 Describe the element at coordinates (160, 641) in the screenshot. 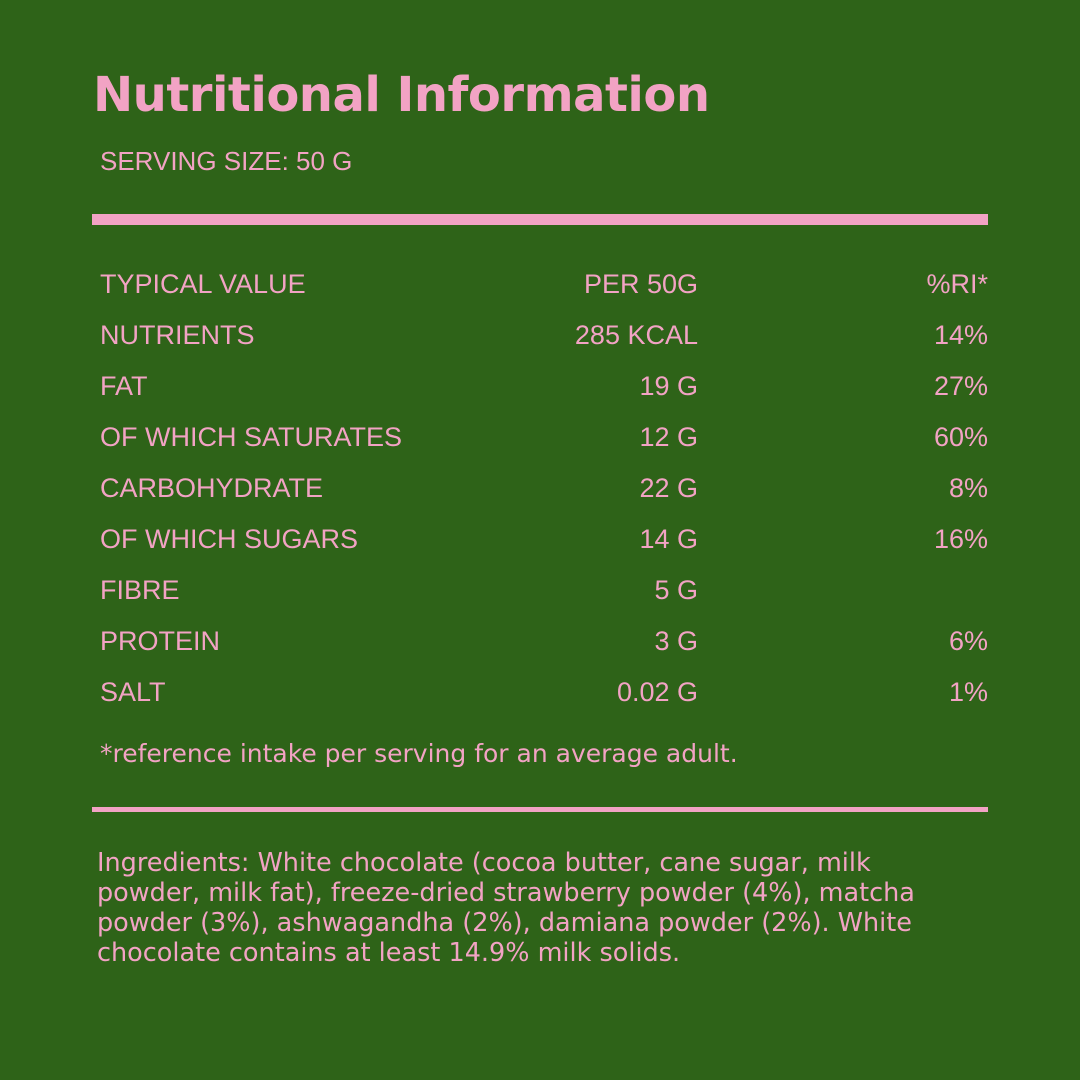

I see `nutrient-name: PROTEIN` at that location.